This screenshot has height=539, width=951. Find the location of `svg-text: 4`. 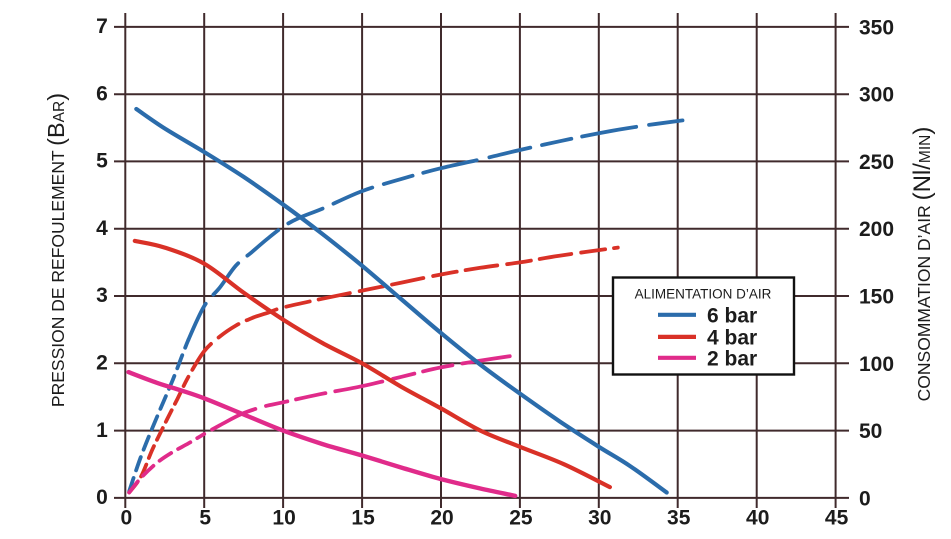

svg-text: 4 is located at coordinates (102, 228).